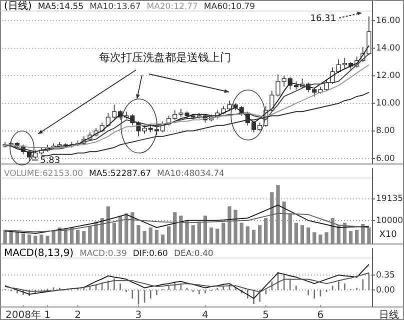 The width and height of the screenshot is (404, 320). What do you see at coordinates (320, 315) in the screenshot?
I see `x-tick-label: 6` at bounding box center [320, 315].